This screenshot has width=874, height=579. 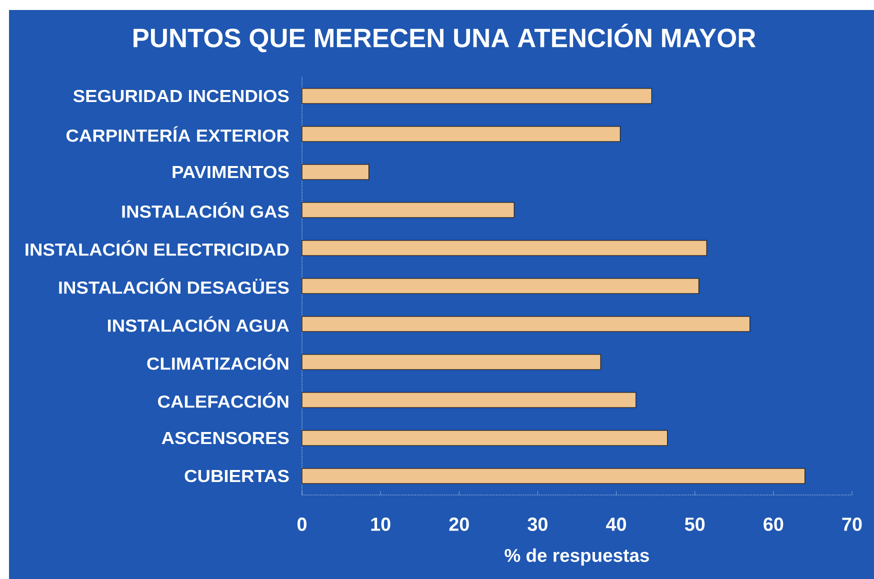 What do you see at coordinates (538, 524) in the screenshot?
I see `x-tick-label: 30` at bounding box center [538, 524].